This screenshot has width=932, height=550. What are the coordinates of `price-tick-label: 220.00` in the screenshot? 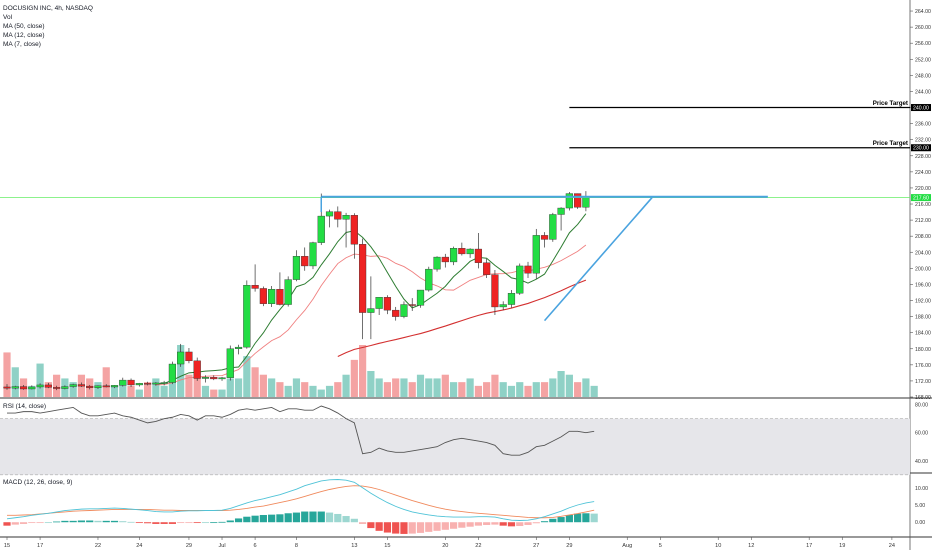 It's located at (923, 189).